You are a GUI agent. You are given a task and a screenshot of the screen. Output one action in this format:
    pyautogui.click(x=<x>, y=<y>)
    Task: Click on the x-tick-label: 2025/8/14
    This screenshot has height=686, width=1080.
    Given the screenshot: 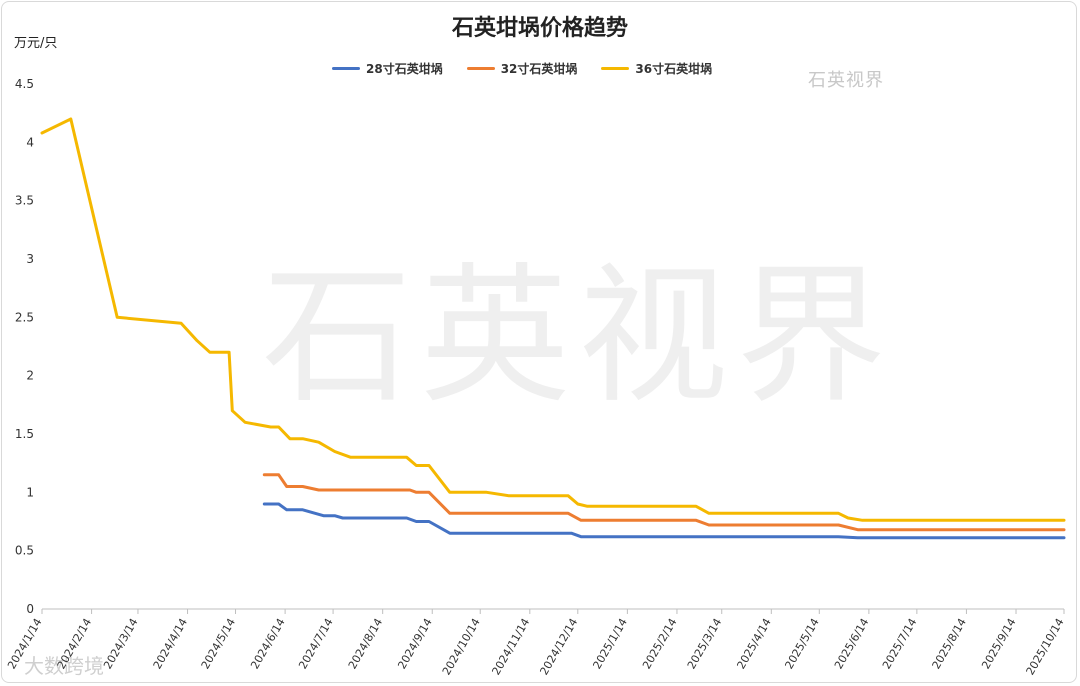 What is the action you would take?
    pyautogui.click(x=949, y=643)
    